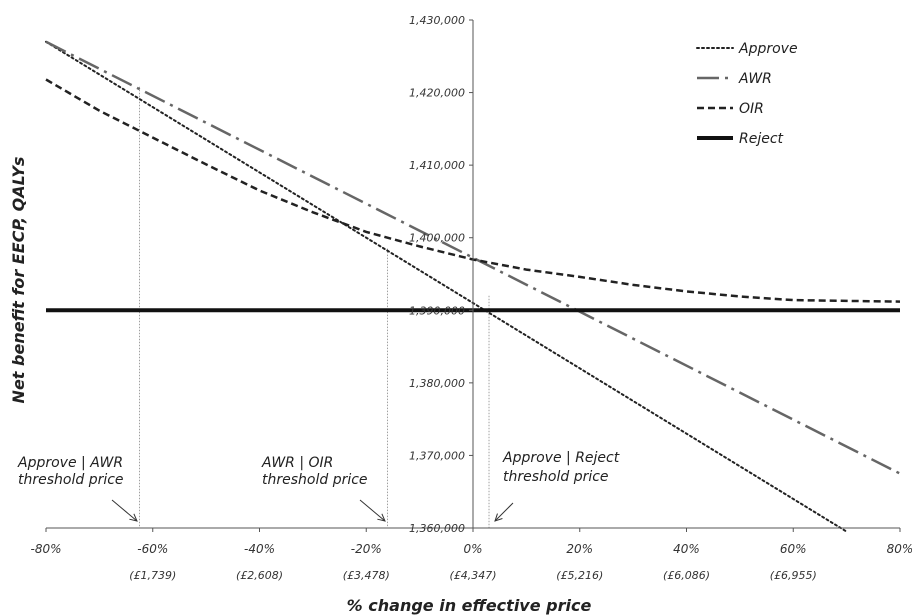 The height and width of the screenshot is (615, 912). Describe the element at coordinates (259, 575) in the screenshot. I see `x-price-label: (£2,608)` at that location.